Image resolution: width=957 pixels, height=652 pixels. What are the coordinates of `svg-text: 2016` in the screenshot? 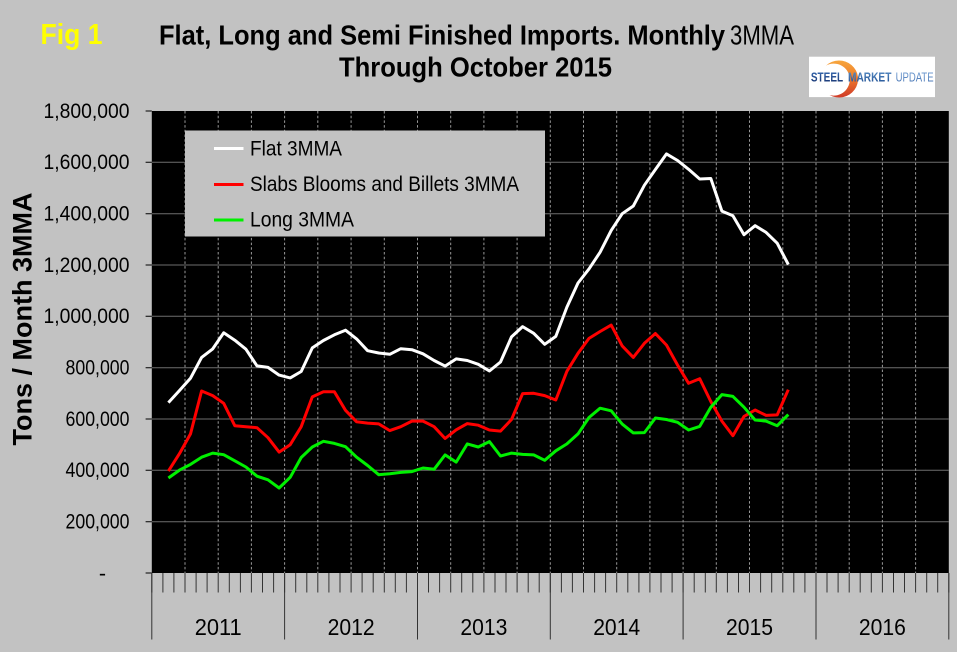 It's located at (882, 627).